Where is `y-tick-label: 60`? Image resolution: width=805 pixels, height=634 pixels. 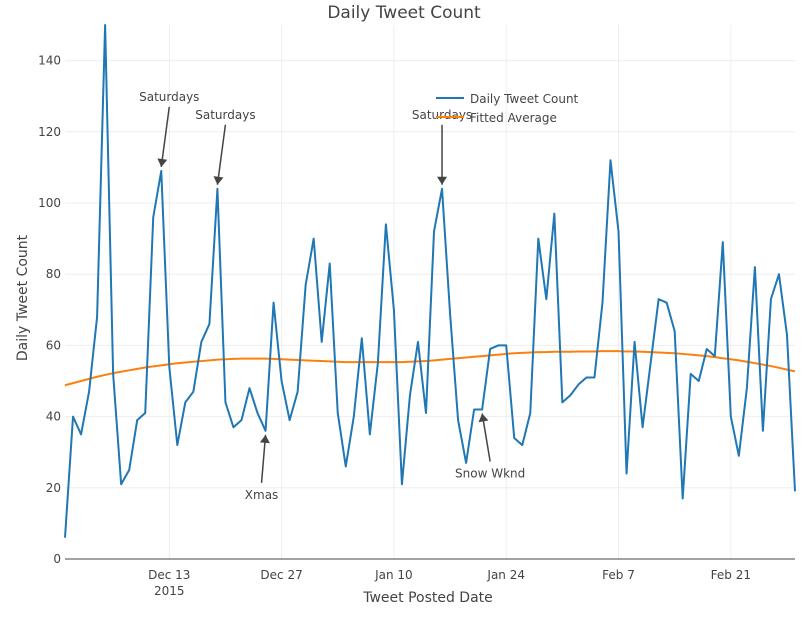 y-tick-label: 60 is located at coordinates (53, 345).